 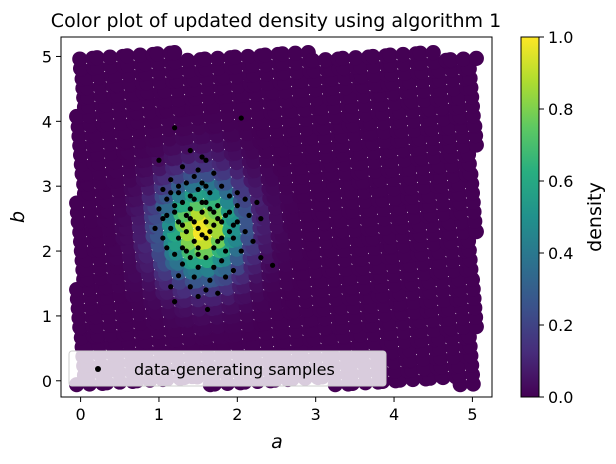 I want to click on colorbar-gradient, so click(x=530, y=217).